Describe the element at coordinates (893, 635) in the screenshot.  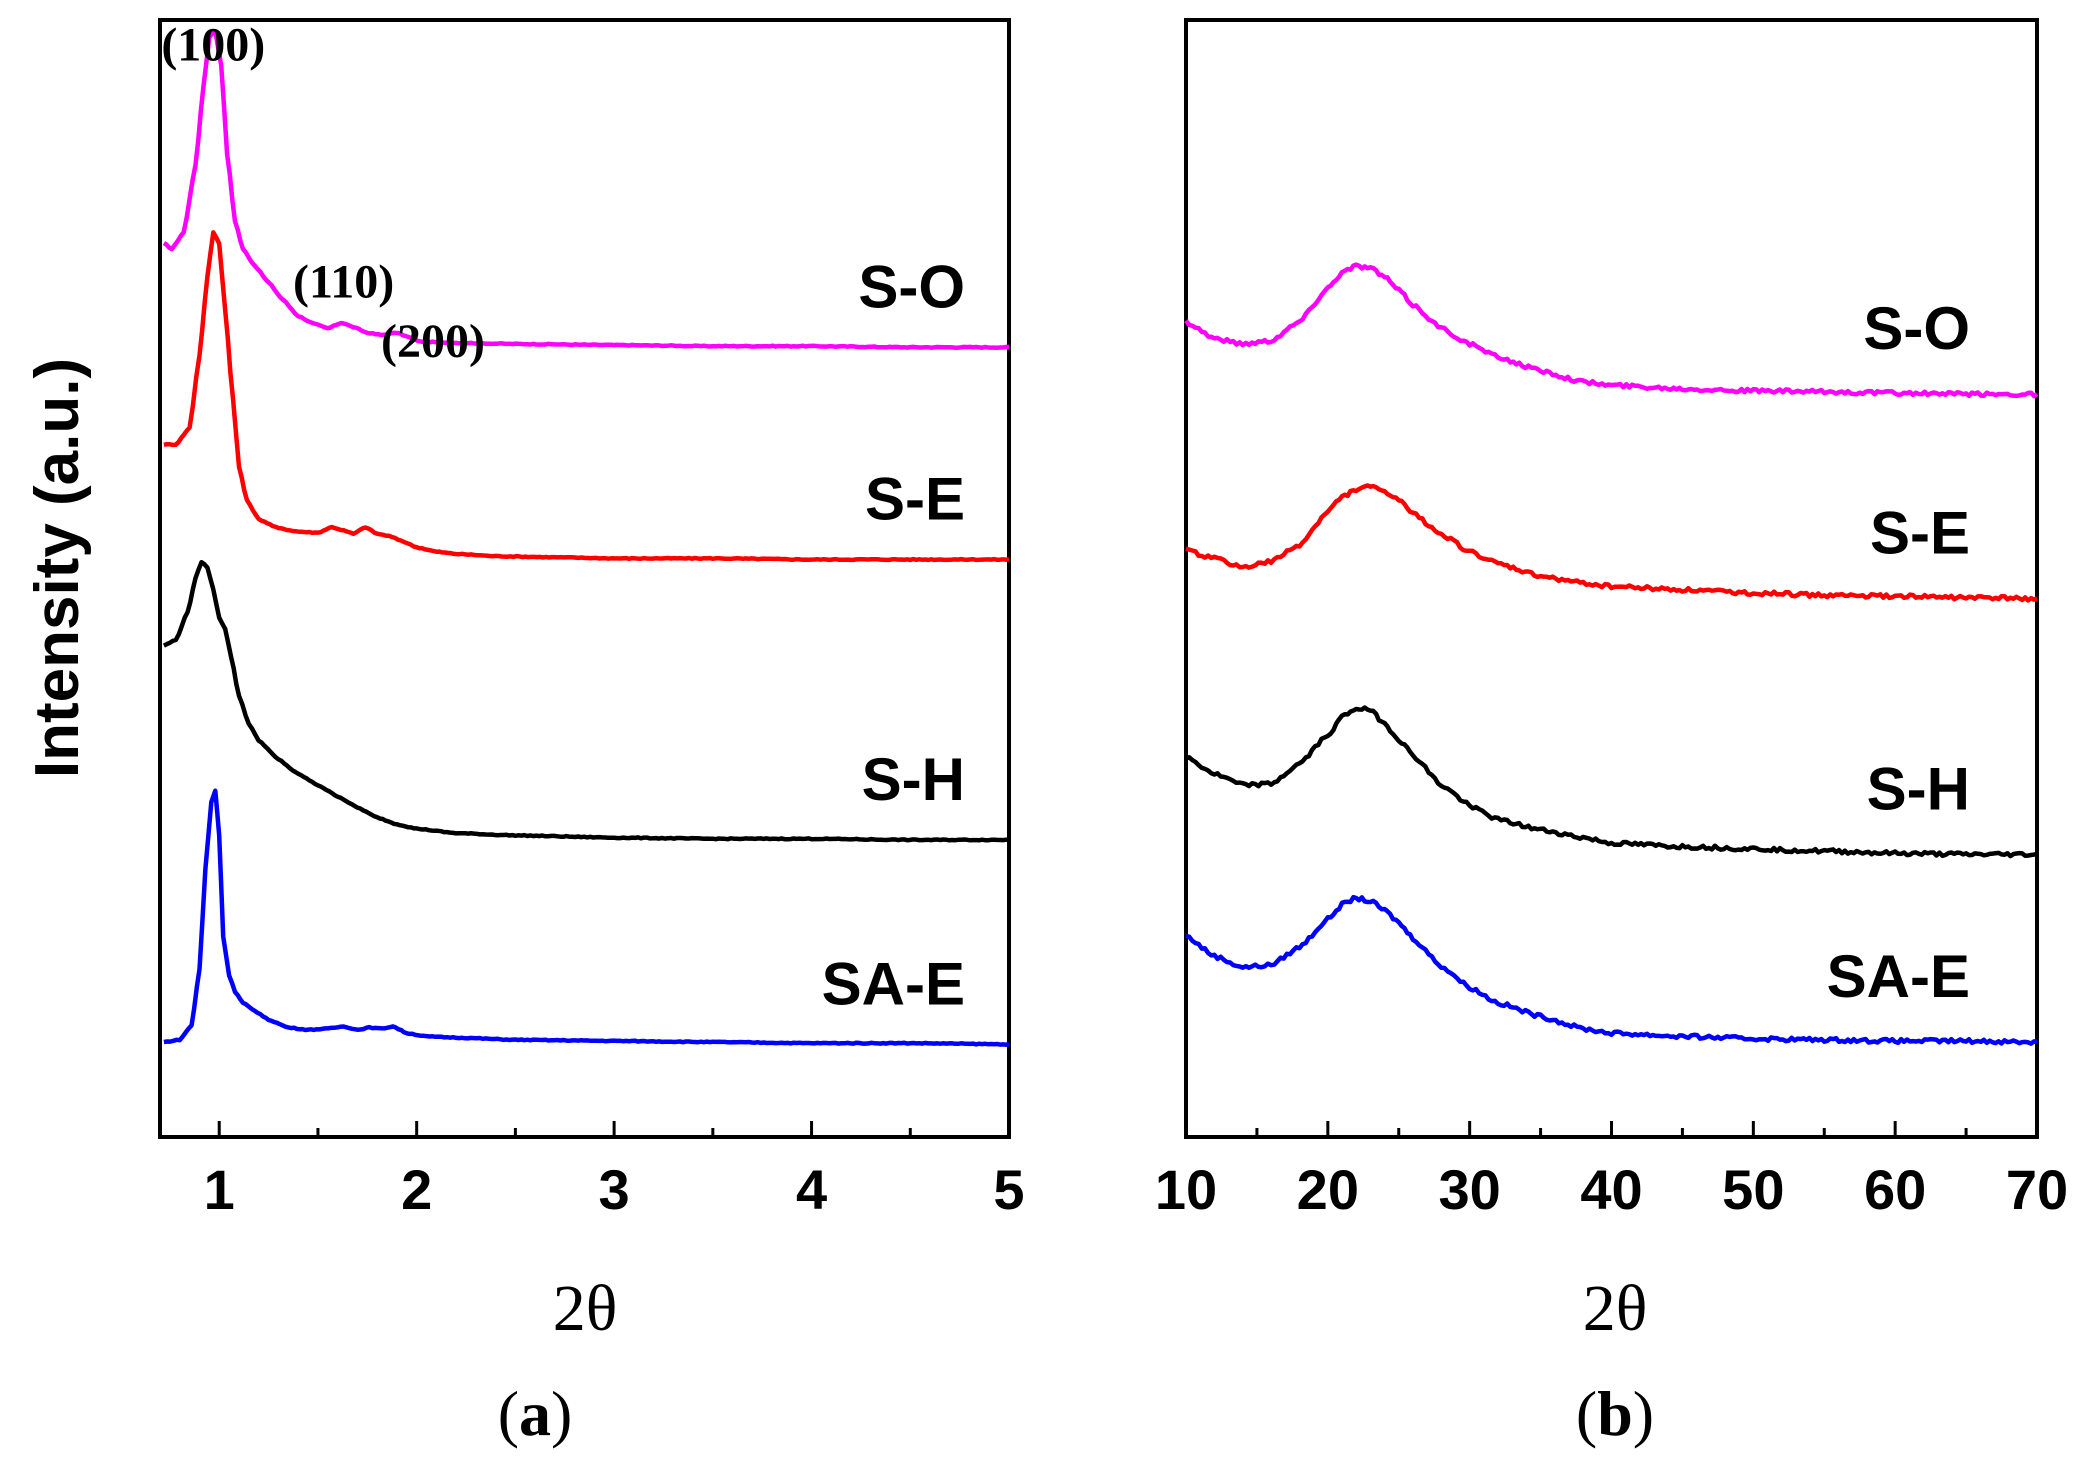
I see `panel-a-series-labels: S-O S-E S-H SA-E` at that location.